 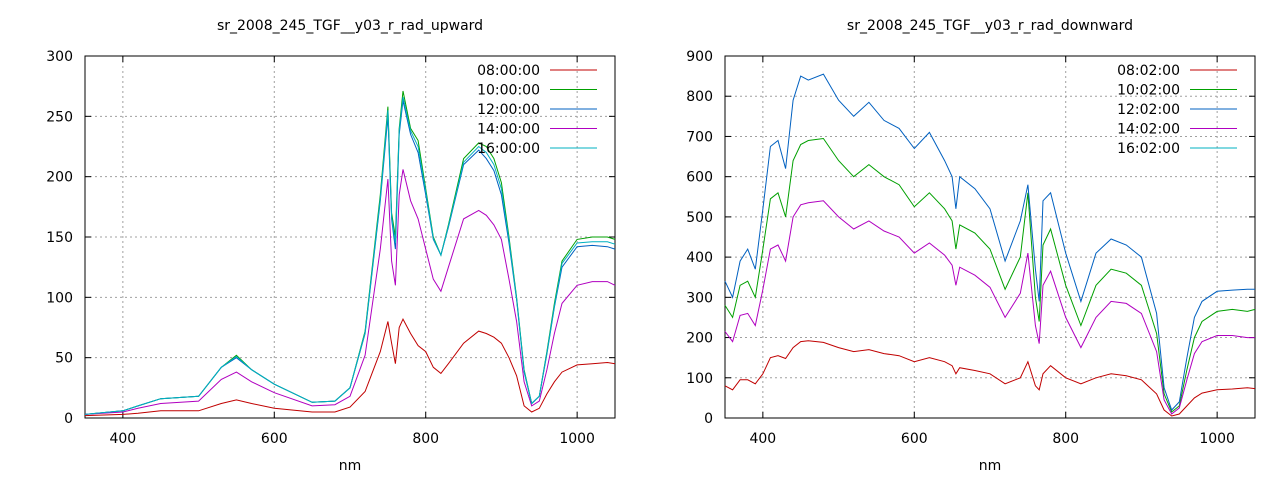 What do you see at coordinates (699, 137) in the screenshot?
I see `y-tick-label: 700` at bounding box center [699, 137].